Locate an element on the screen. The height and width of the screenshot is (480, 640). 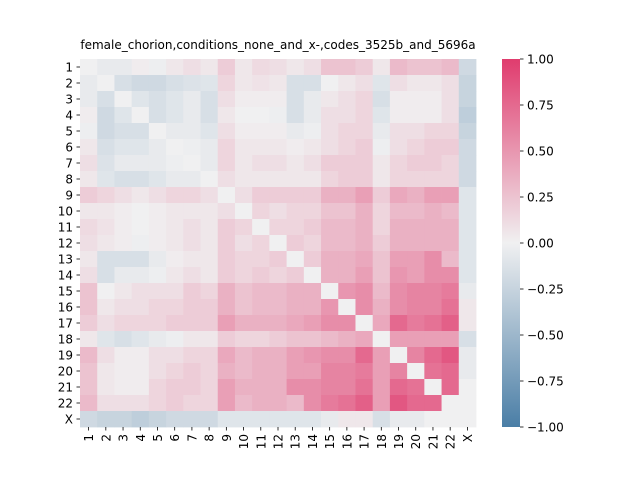
x-tick-label-18: 18 is located at coordinates (382, 441).